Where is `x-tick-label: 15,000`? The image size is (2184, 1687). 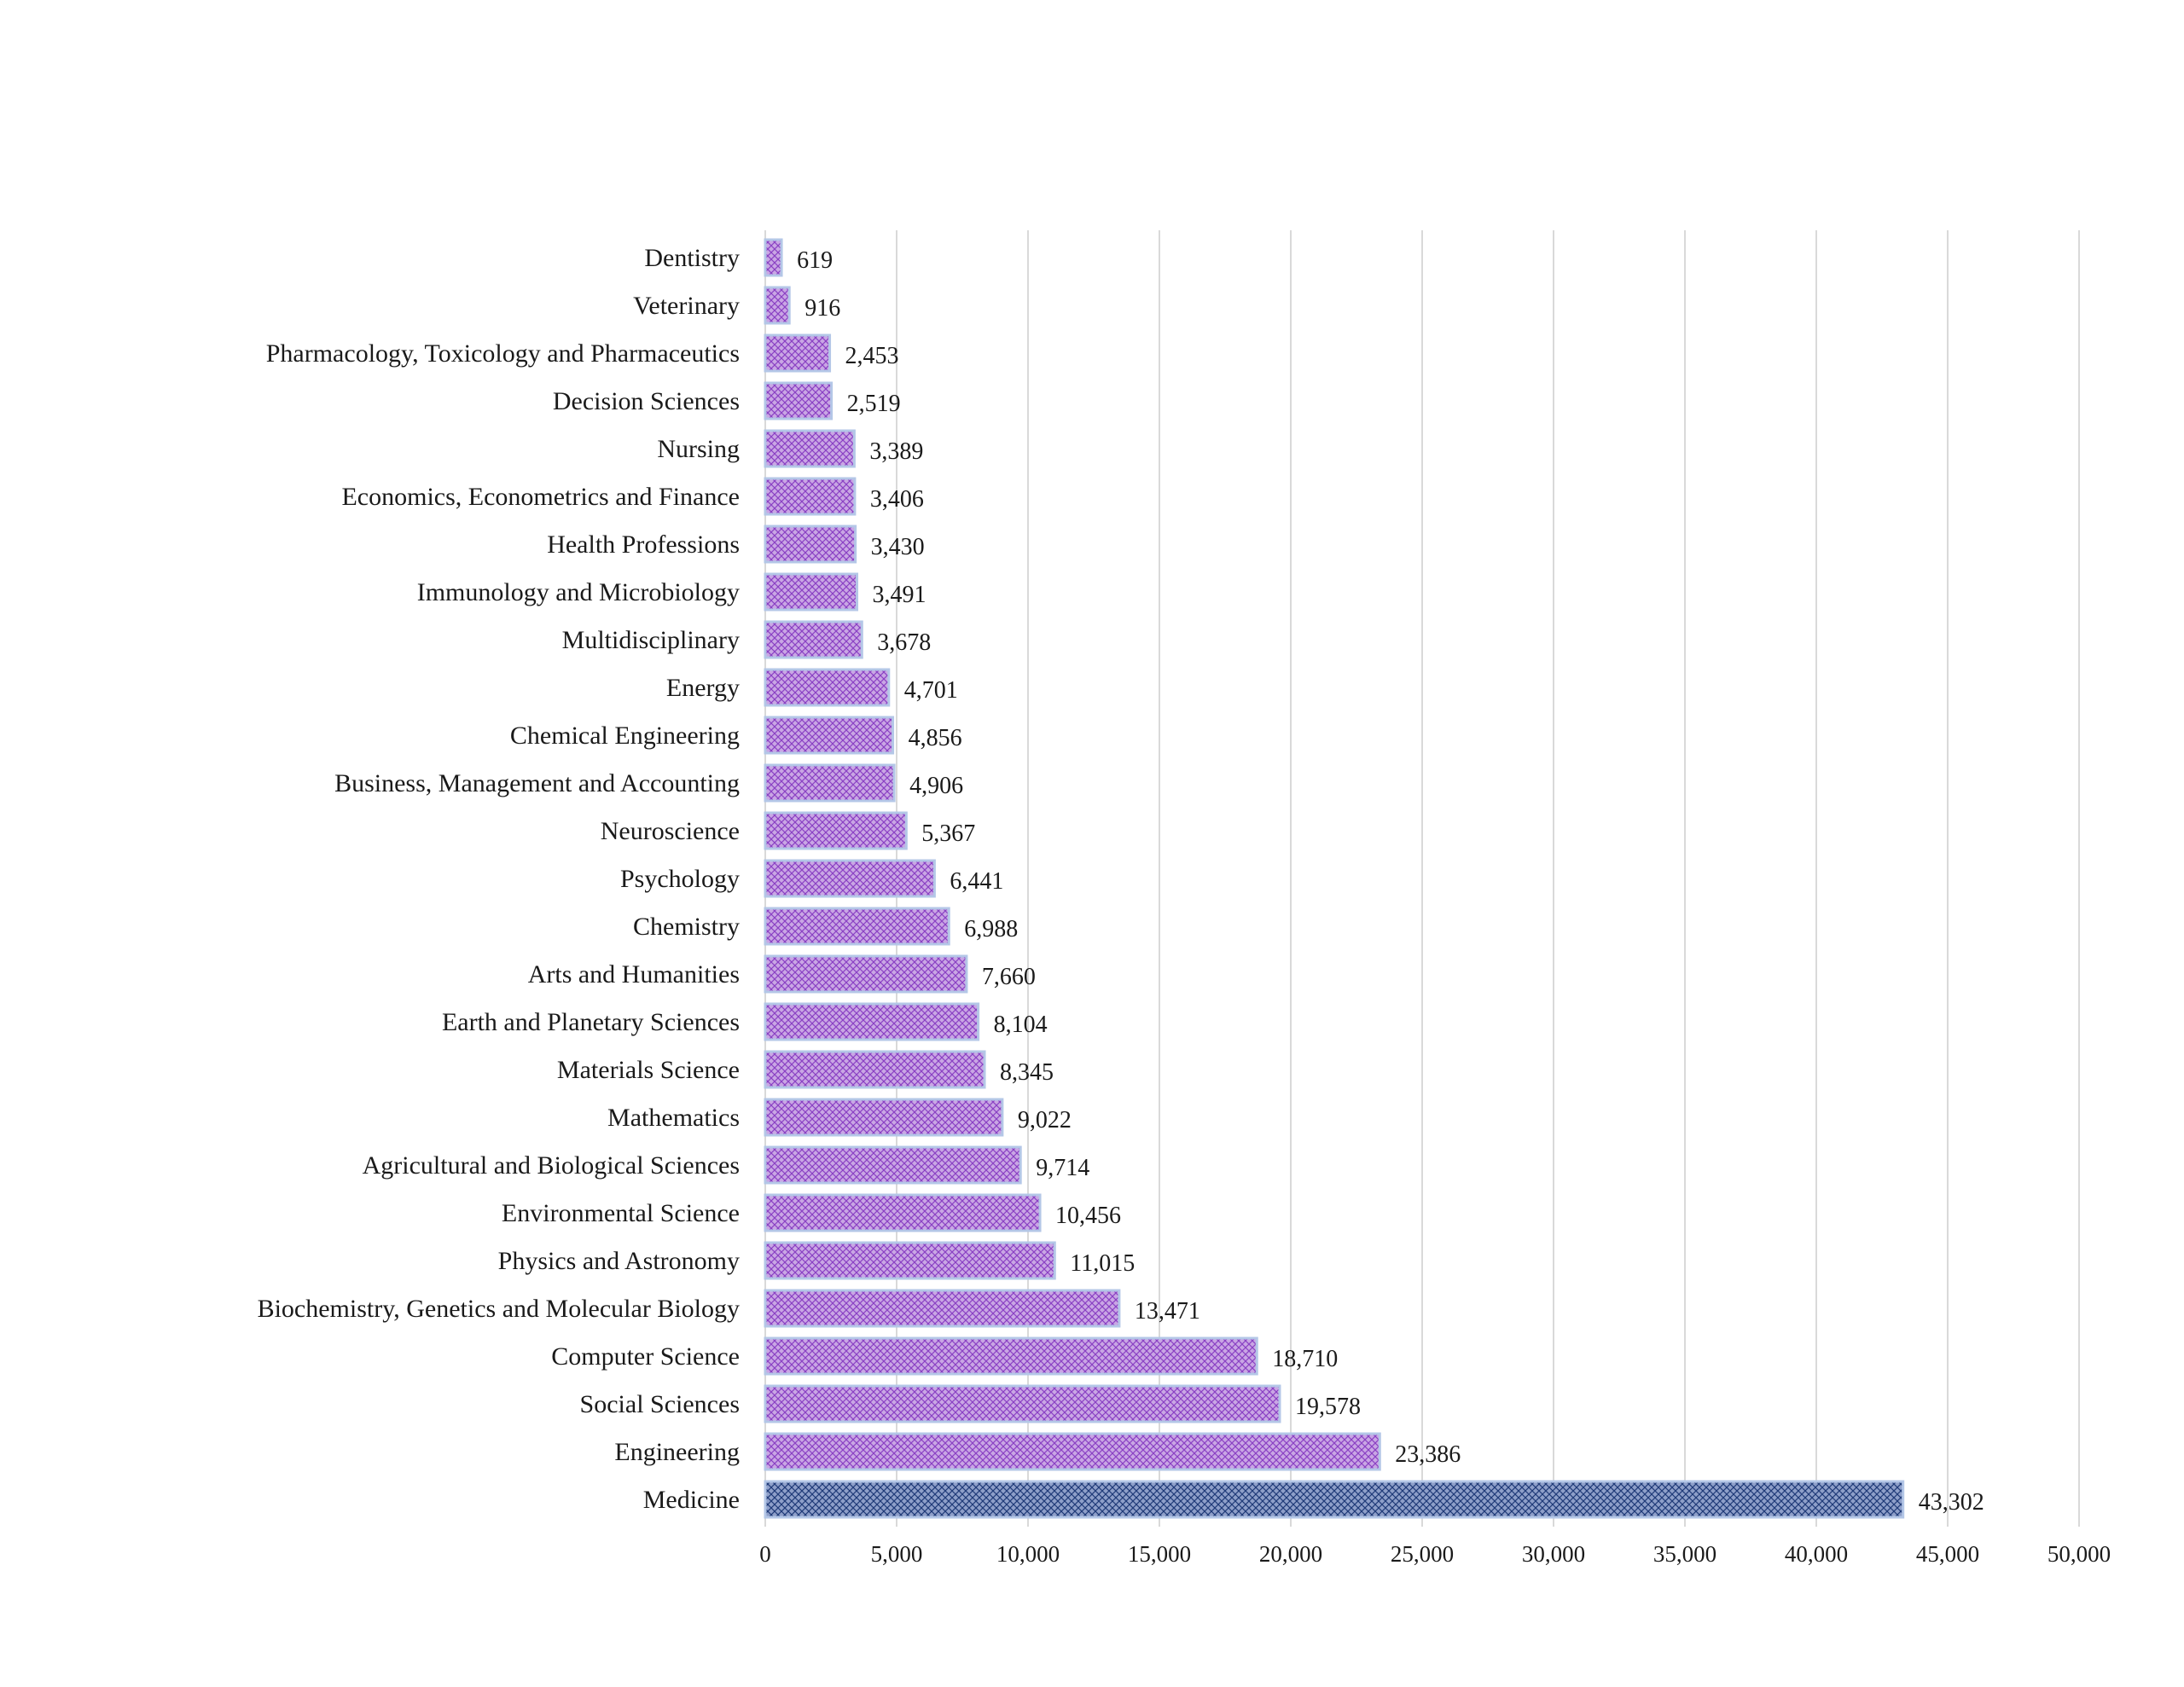 x-tick-label: 15,000 is located at coordinates (1159, 1554).